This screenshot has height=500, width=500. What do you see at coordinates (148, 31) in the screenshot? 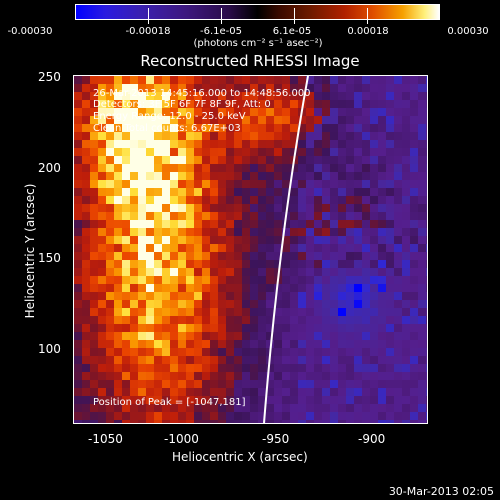
I see `colorbar-label-1: -0.00018` at bounding box center [148, 31].